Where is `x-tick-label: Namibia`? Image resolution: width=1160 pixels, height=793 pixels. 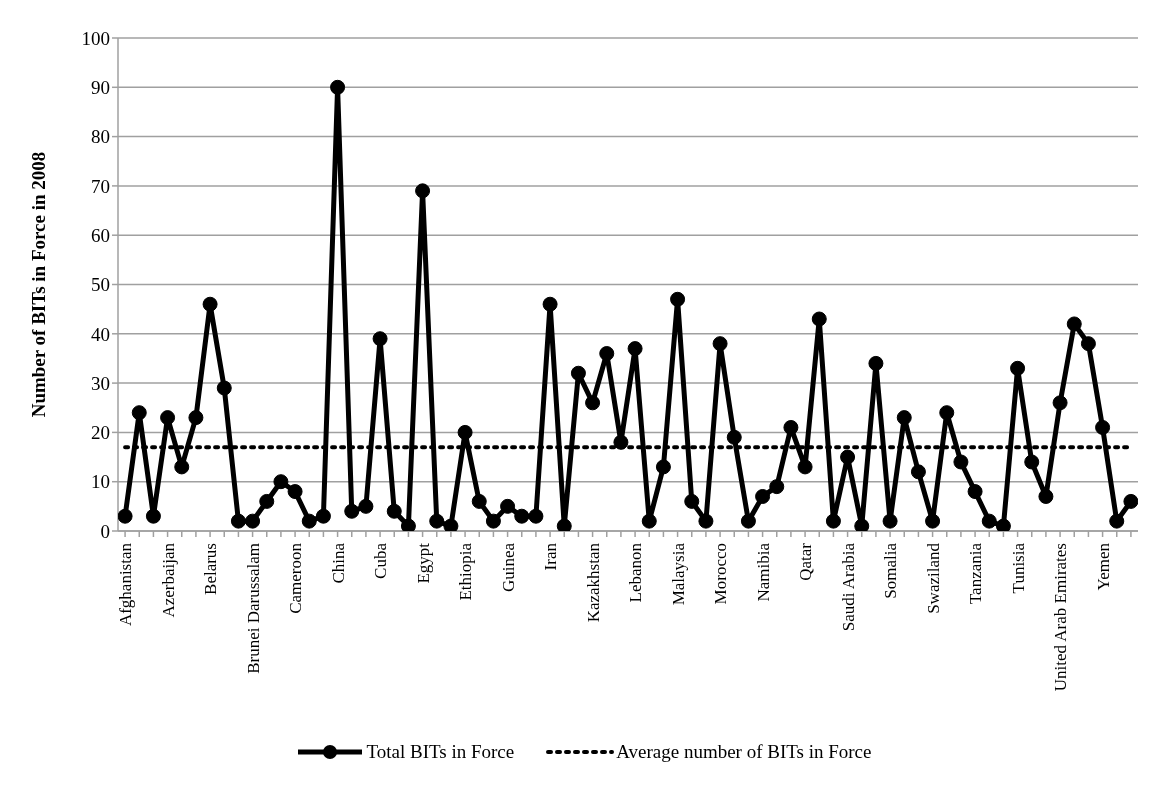 x-tick-label: Namibia is located at coordinates (763, 572).